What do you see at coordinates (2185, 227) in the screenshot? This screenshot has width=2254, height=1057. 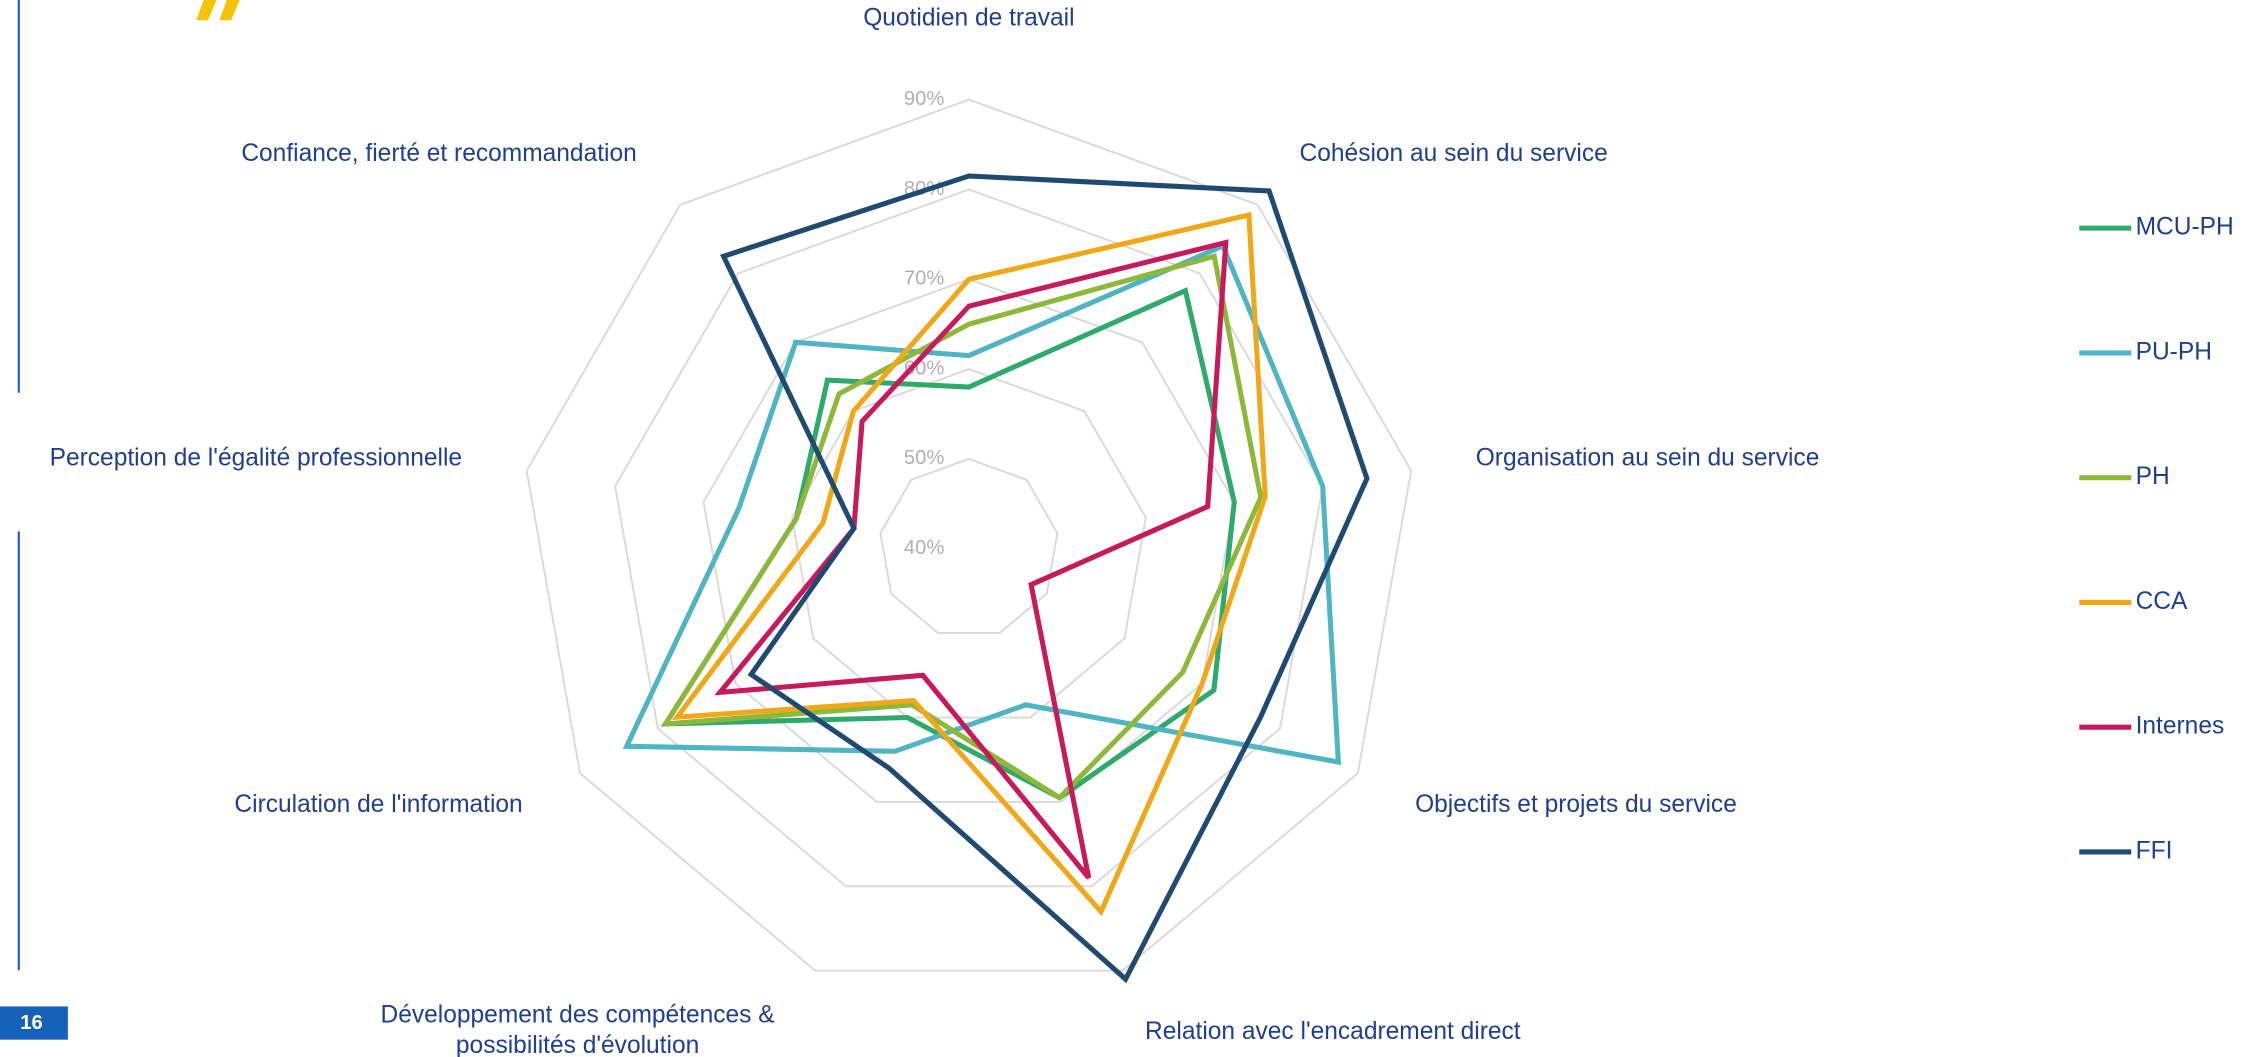 I see `legend-label: MCU-PH` at bounding box center [2185, 227].